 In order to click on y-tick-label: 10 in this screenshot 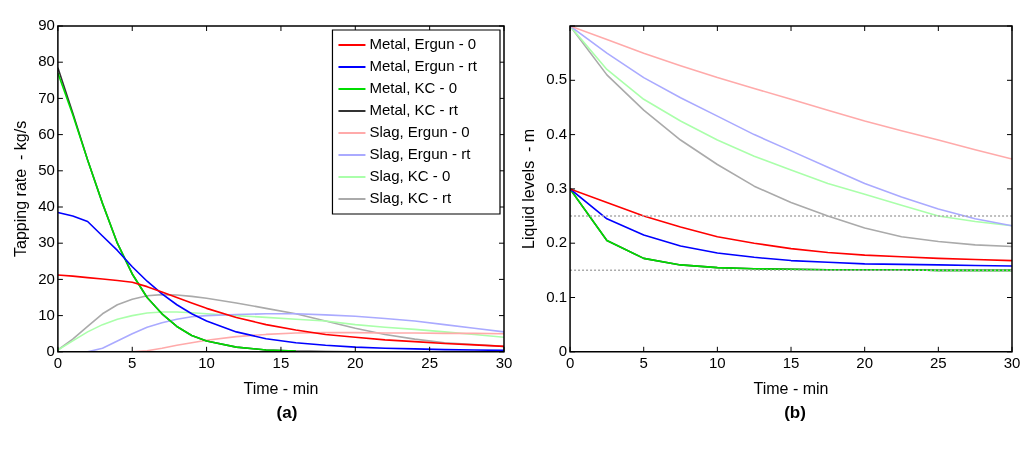, I will do `click(46, 314)`.